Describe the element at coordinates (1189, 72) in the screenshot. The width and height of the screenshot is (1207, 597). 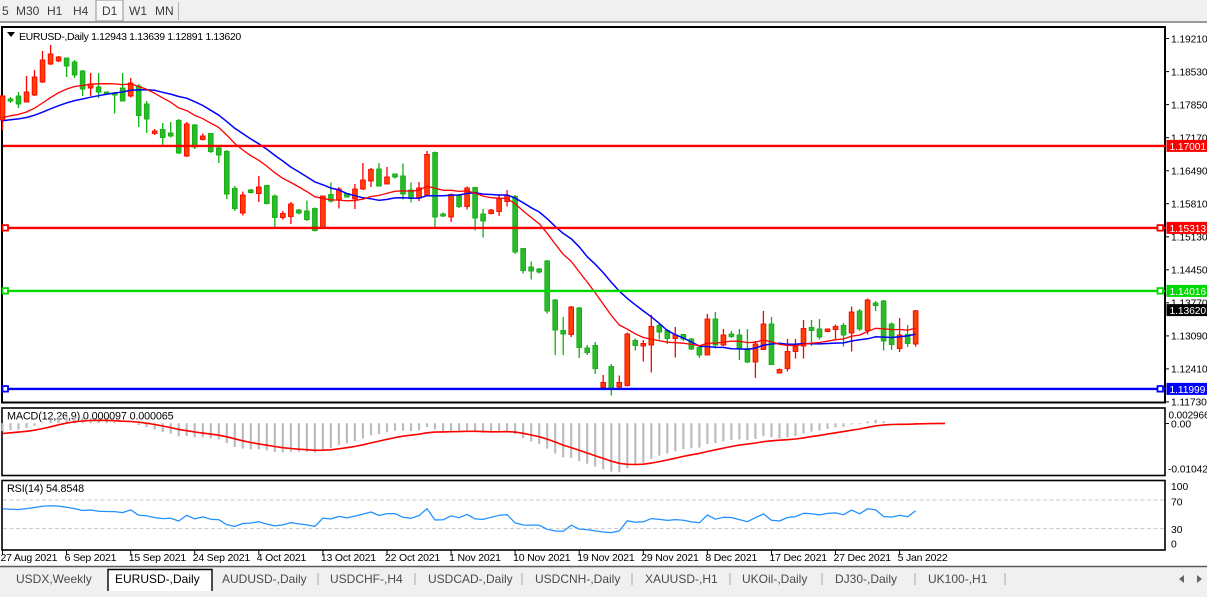
I see `svg-text: 1.18530` at that location.